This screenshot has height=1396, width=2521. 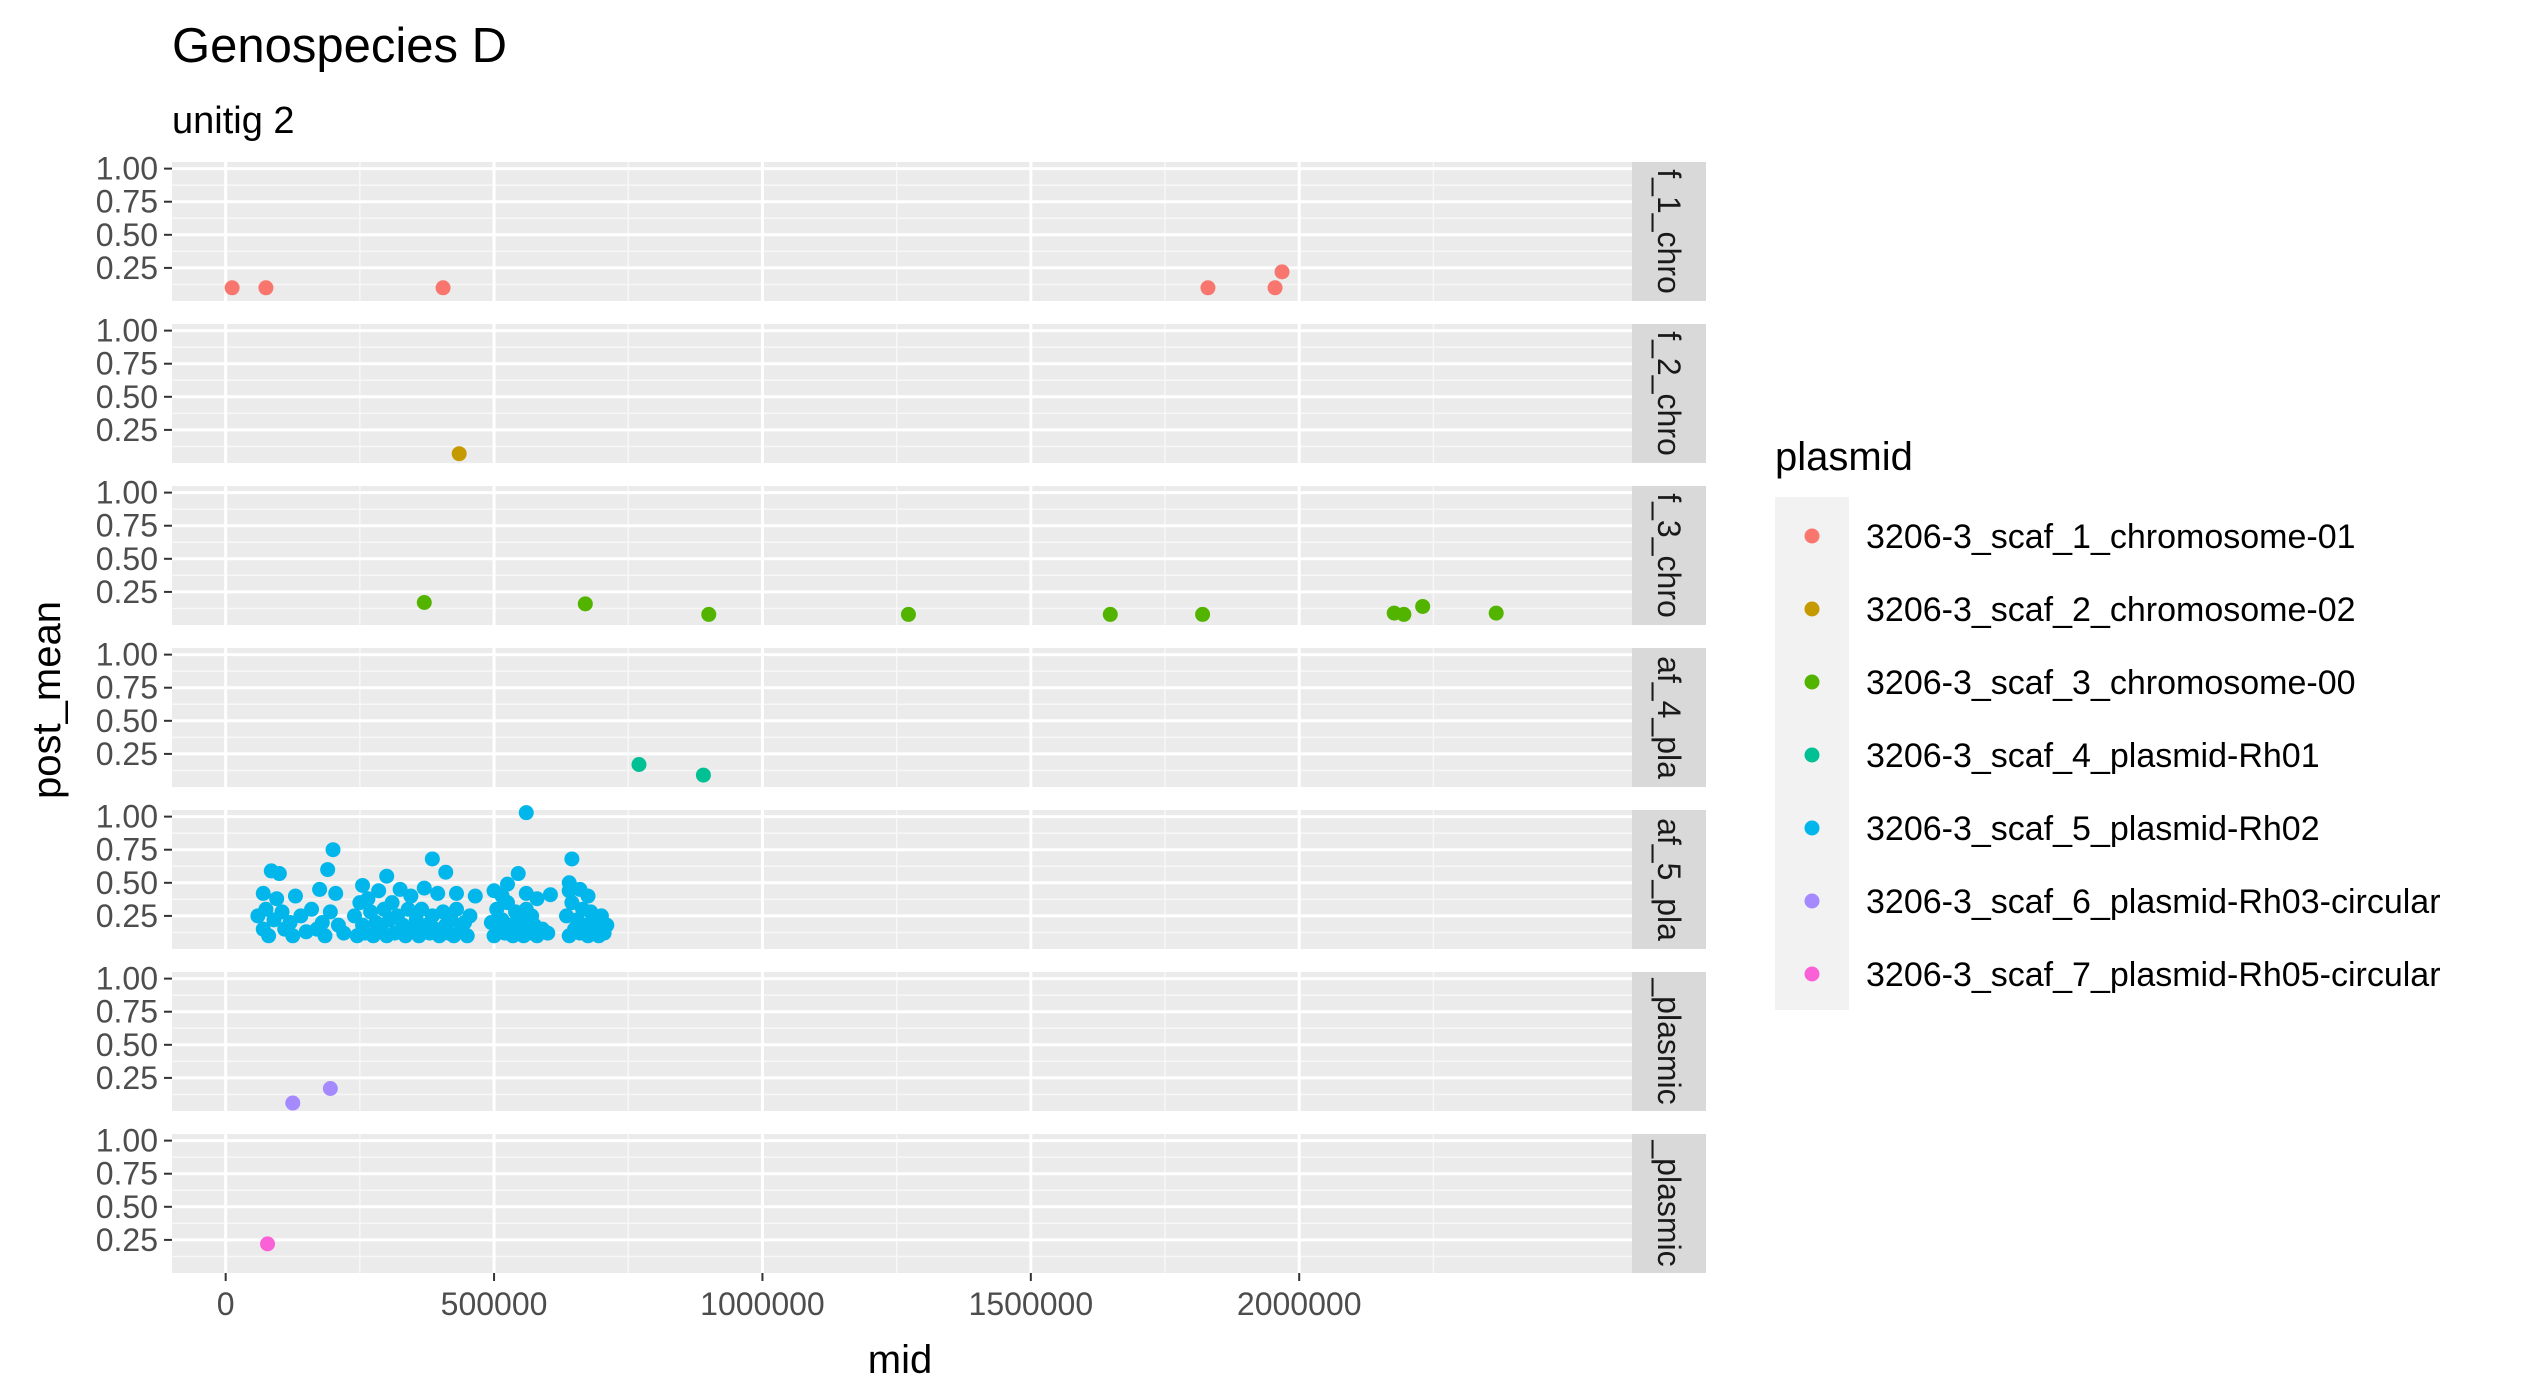 What do you see at coordinates (901, 388) in the screenshot?
I see `facet-panel: 0.250.500.751.00 f_2_chro` at bounding box center [901, 388].